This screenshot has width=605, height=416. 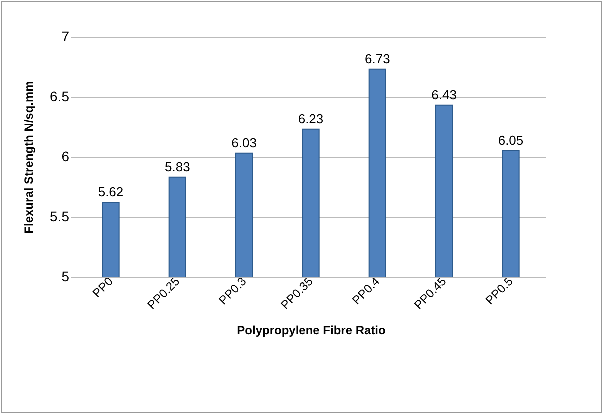 What do you see at coordinates (311, 118) in the screenshot?
I see `data-label: 6.23` at bounding box center [311, 118].